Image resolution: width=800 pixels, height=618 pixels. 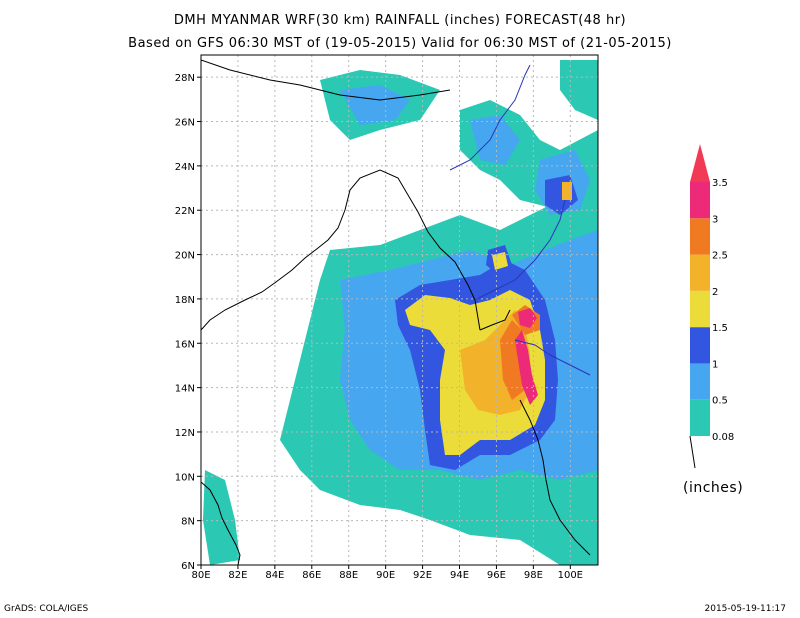 I want to click on lon-tick-label: 96E, so click(x=496, y=575).